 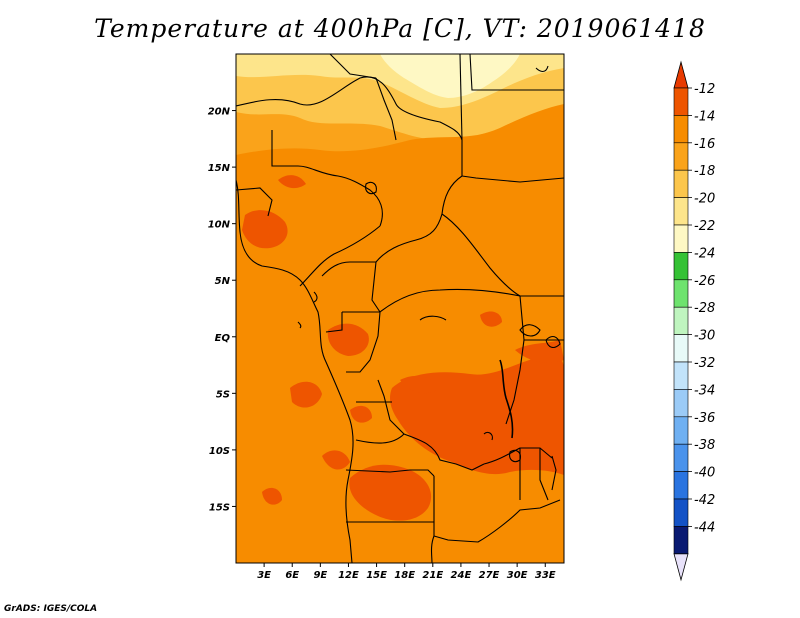 What do you see at coordinates (376, 575) in the screenshot?
I see `lon-tick-label: 15E` at bounding box center [376, 575].